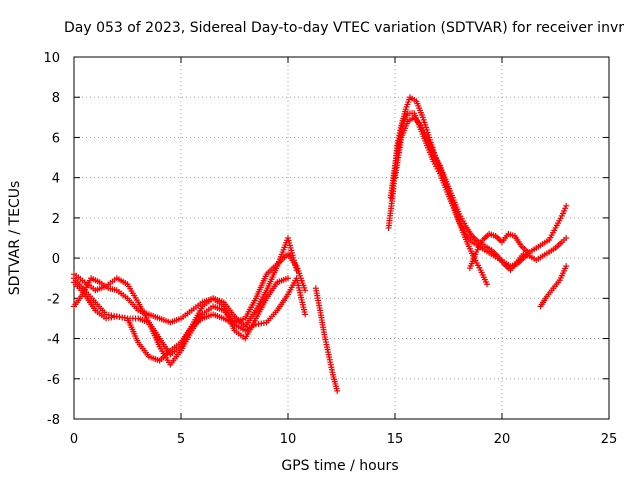 The width and height of the screenshot is (640, 480). I want to click on x-tick-label: 20, so click(502, 439).